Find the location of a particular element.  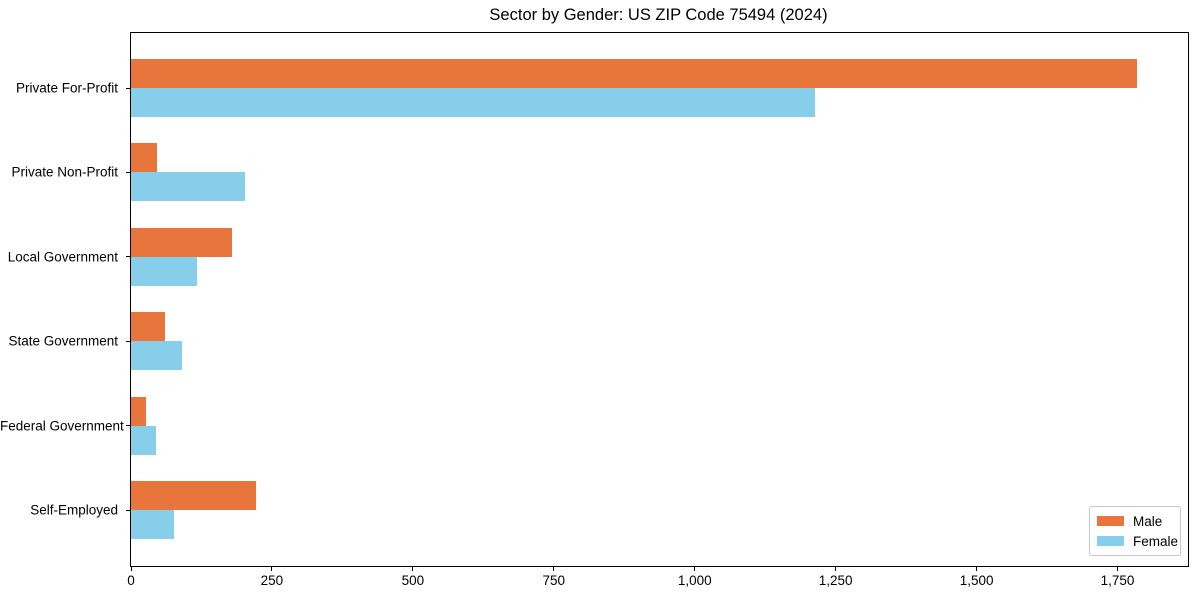

y-tick-label-state-government: State Government is located at coordinates (63, 341).